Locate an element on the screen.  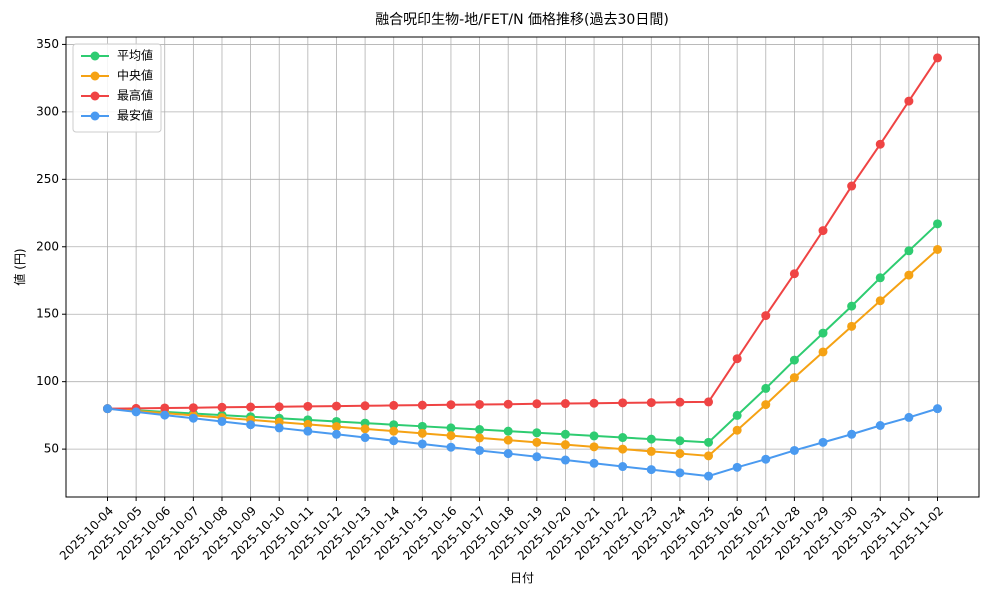
y-tick-label: 100 is located at coordinates (47, 381).